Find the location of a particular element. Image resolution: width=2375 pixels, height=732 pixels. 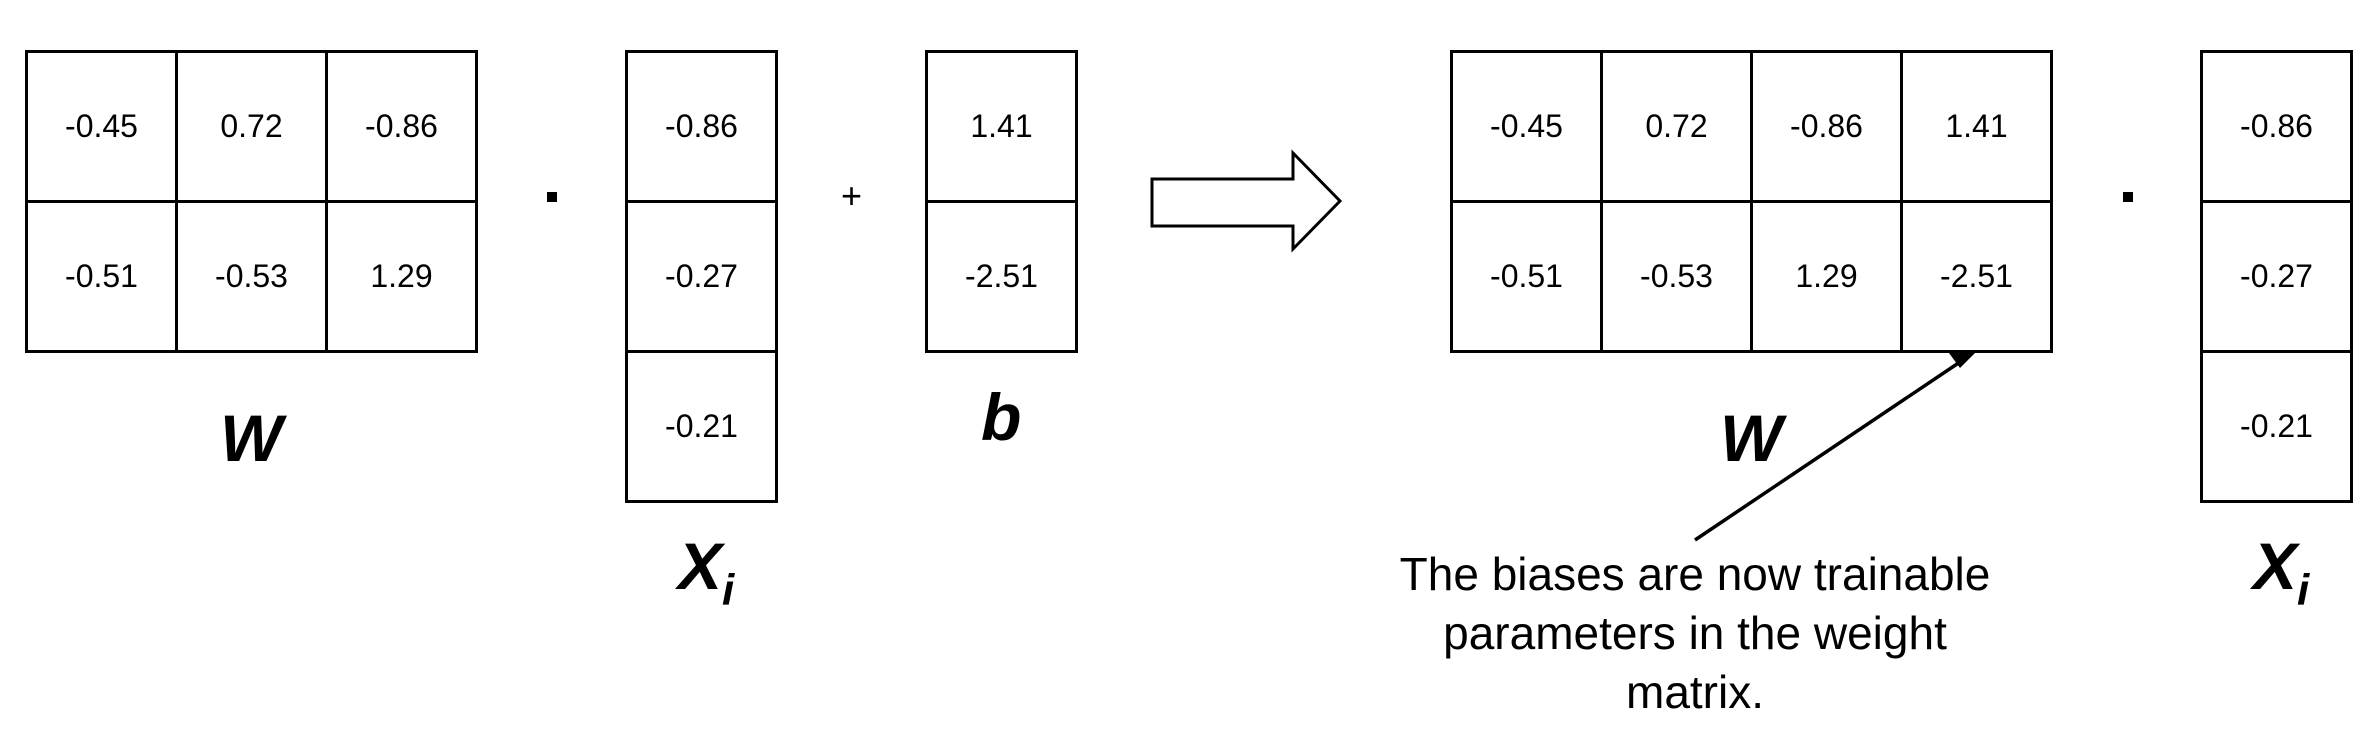

right-augmented-weight-matrix: -0.45 0.72 -0.86 1.41 -0.51 -0.53 1.29 -2.51 is located at coordinates (1751, 201).